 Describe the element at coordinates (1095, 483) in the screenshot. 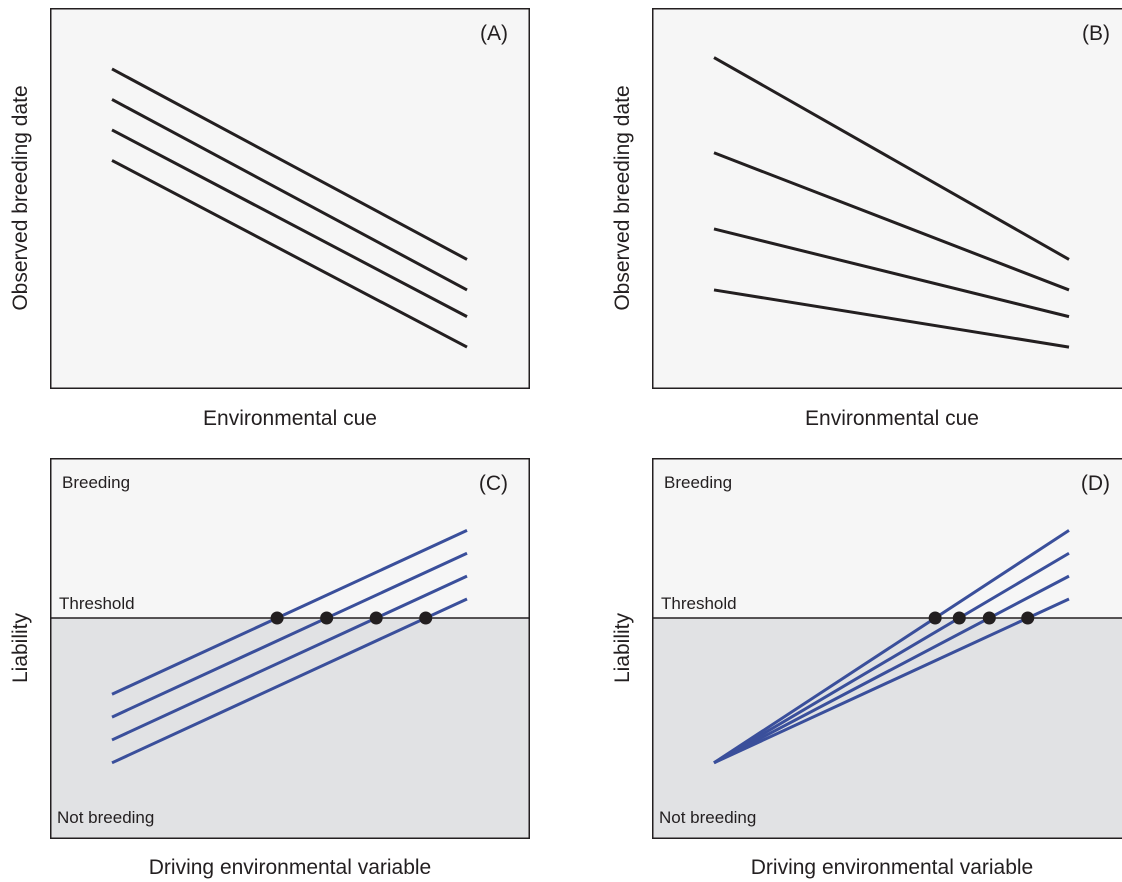

I see `panel-d-letter: (D)` at that location.